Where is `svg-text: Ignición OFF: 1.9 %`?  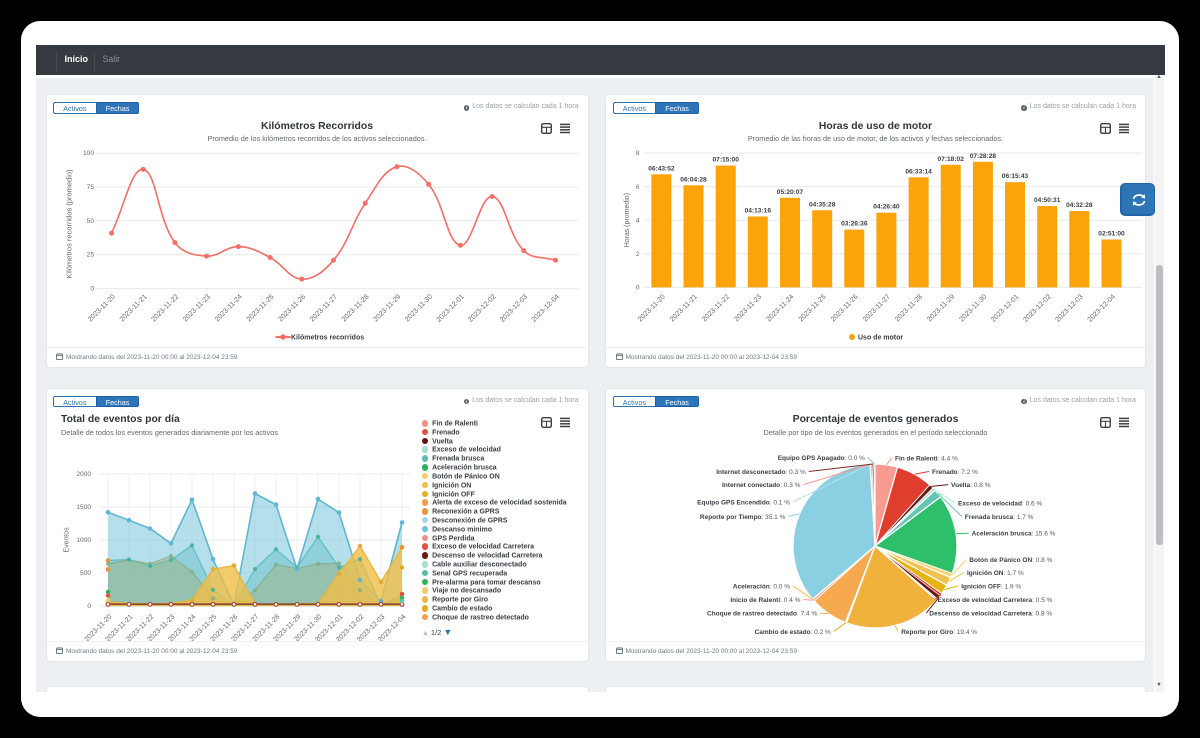 svg-text: Ignición OFF: 1.9 % is located at coordinates (991, 586).